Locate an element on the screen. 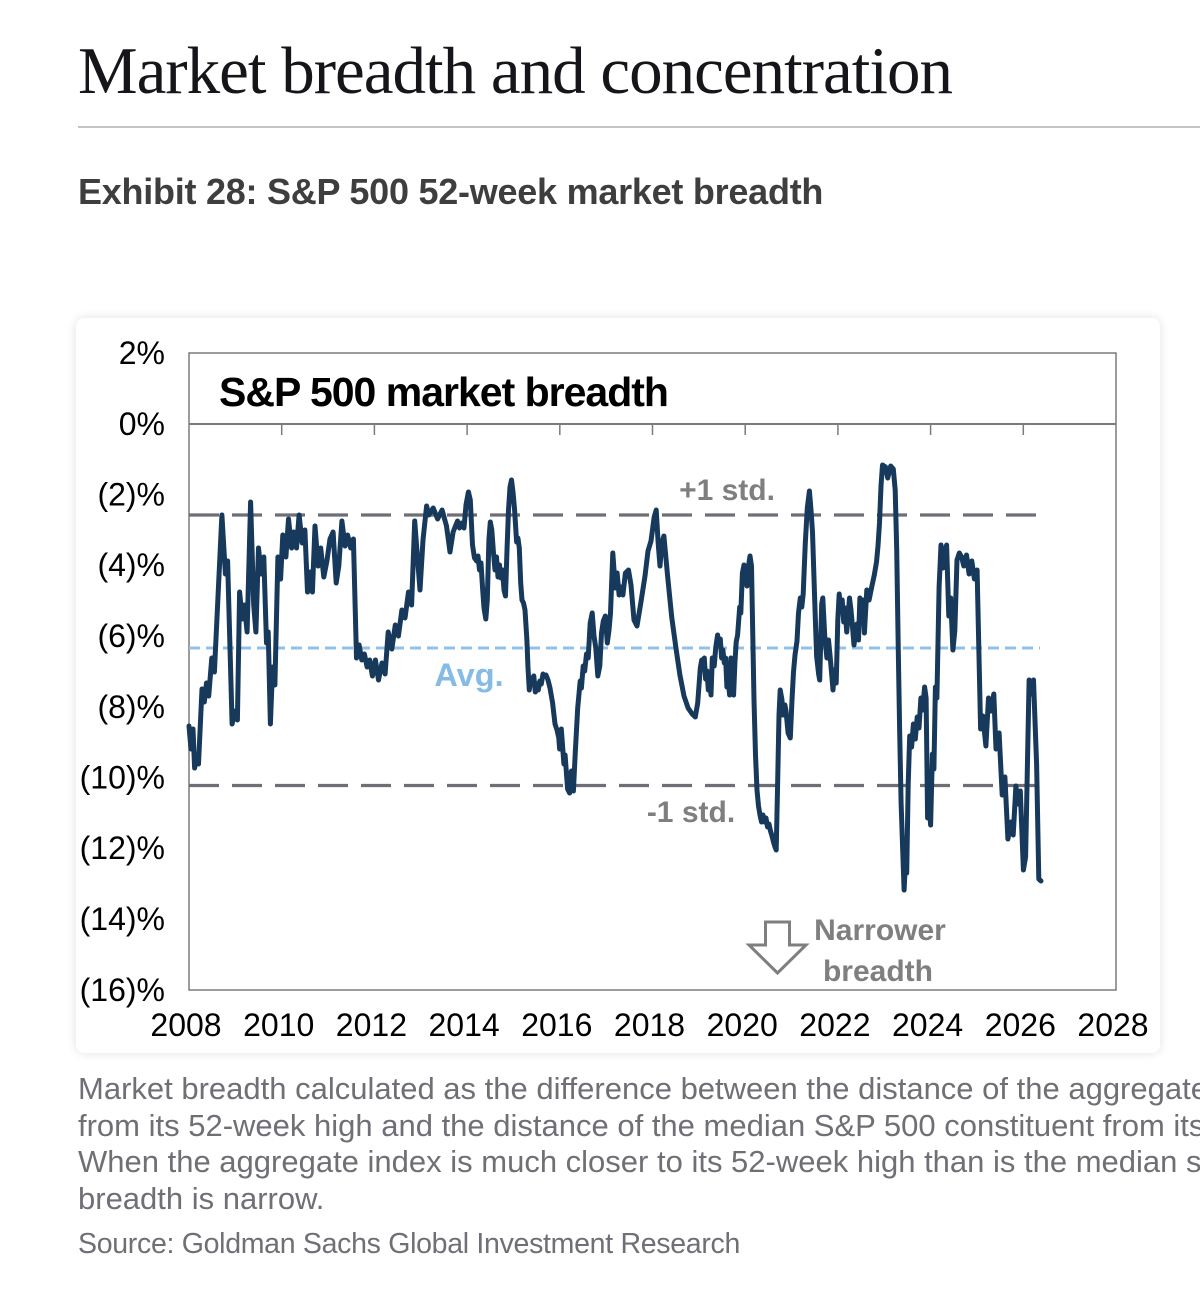  svg-text: 2028 is located at coordinates (1112, 1025).